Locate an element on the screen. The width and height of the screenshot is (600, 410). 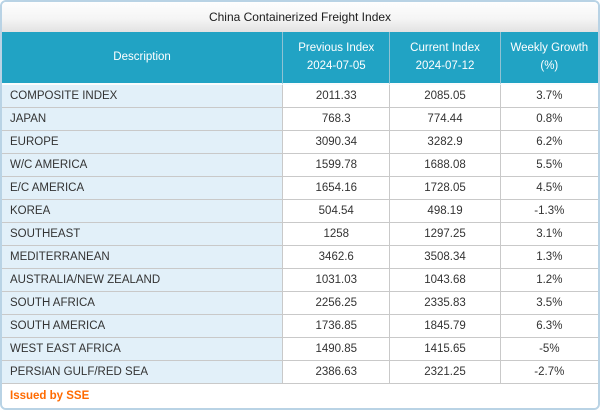
column-header-weekly-growth: Weekly Growth (%) is located at coordinates (548, 58).